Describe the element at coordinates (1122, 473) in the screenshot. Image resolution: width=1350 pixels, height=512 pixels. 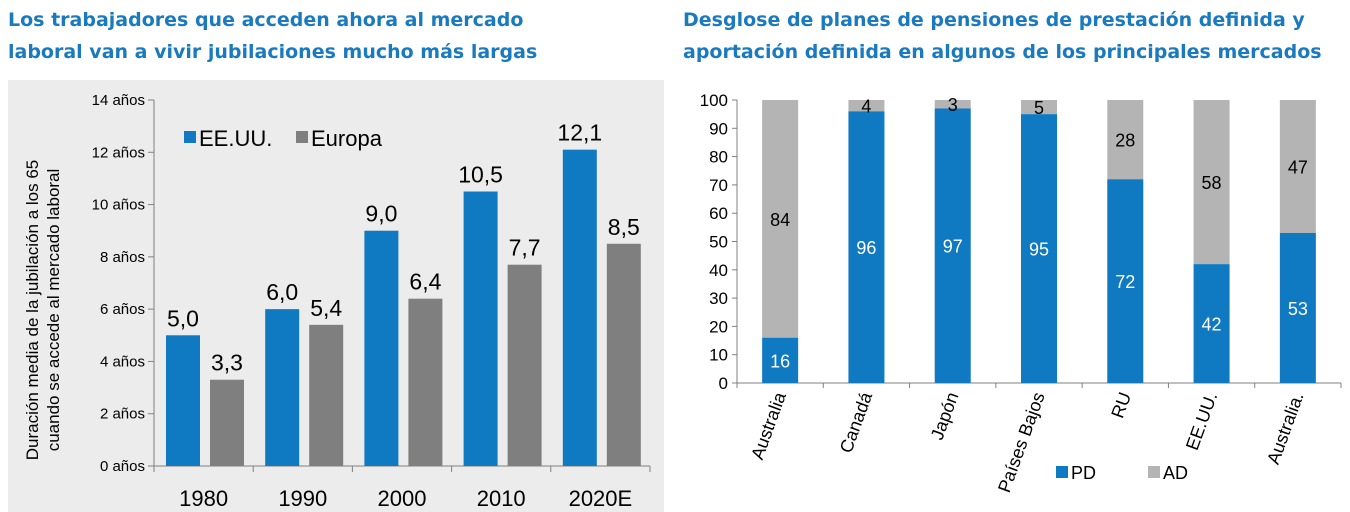
I see `legend: PD AD` at that location.